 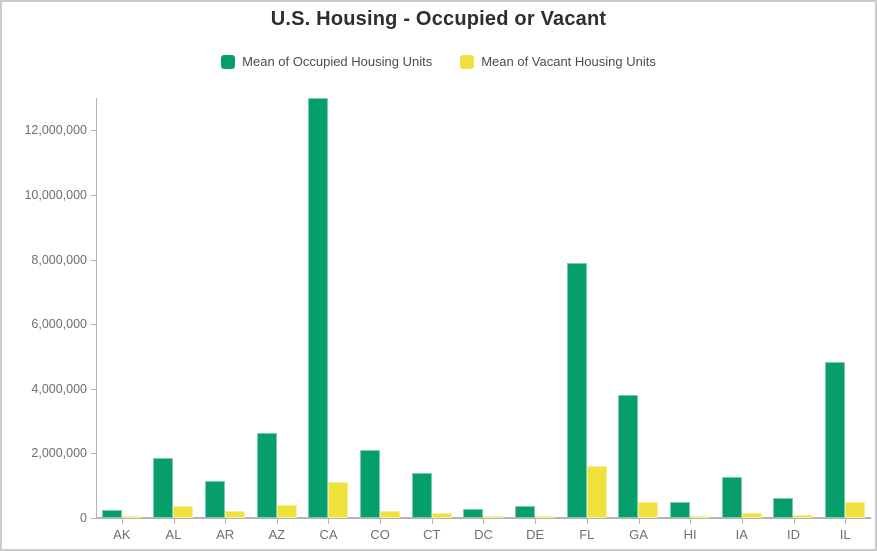 I want to click on bar-occupied-ar, so click(x=215, y=499).